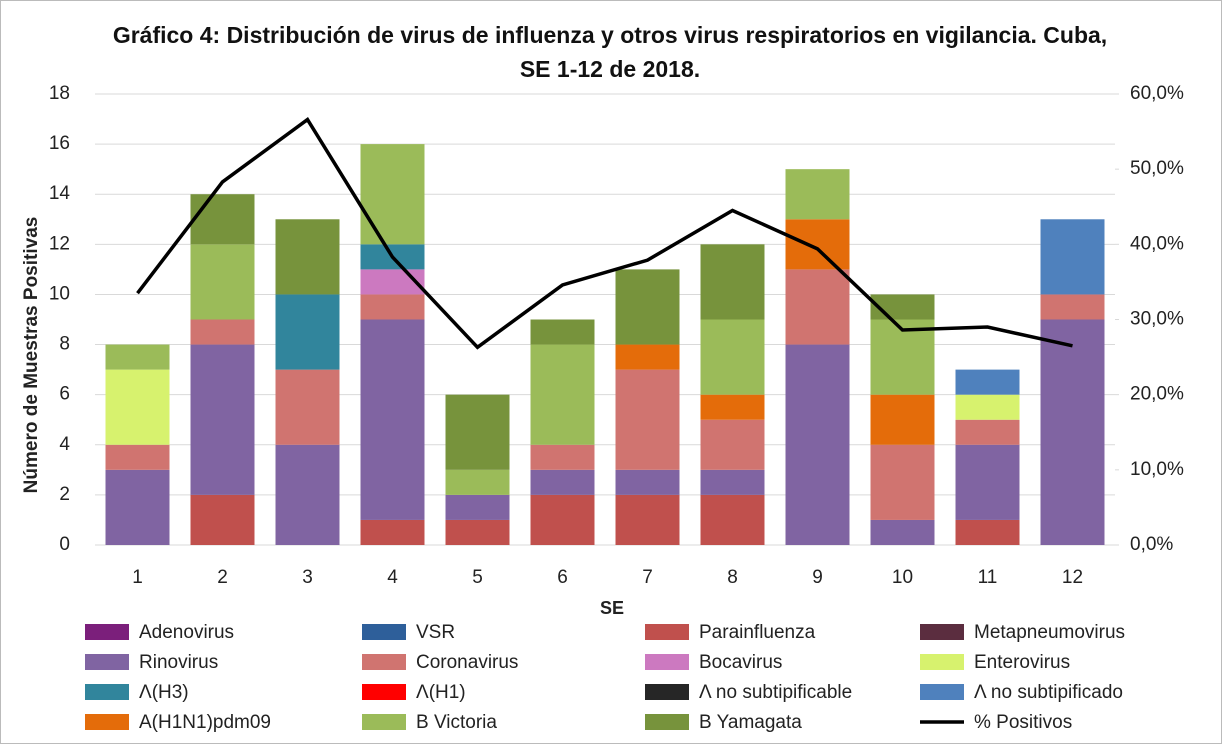 This screenshot has width=1222, height=744. Describe the element at coordinates (59, 143) in the screenshot. I see `y-tick-label: 16` at that location.